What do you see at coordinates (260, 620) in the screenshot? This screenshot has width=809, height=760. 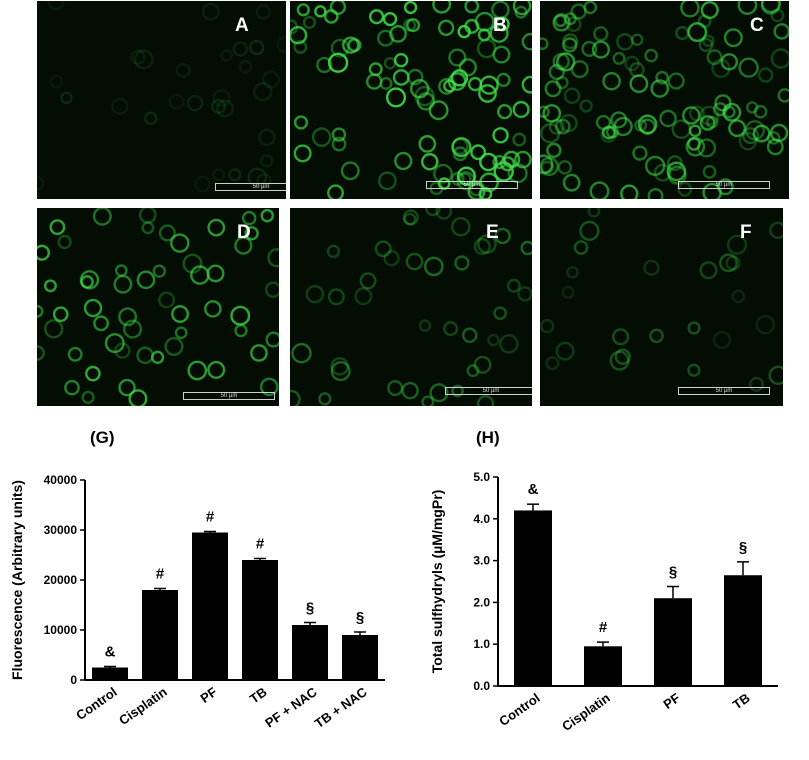 I see `bar` at bounding box center [260, 620].